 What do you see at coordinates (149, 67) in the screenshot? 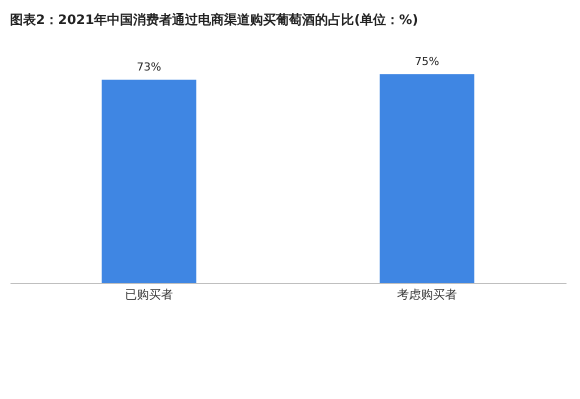
I see `data-label: 73%` at bounding box center [149, 67].